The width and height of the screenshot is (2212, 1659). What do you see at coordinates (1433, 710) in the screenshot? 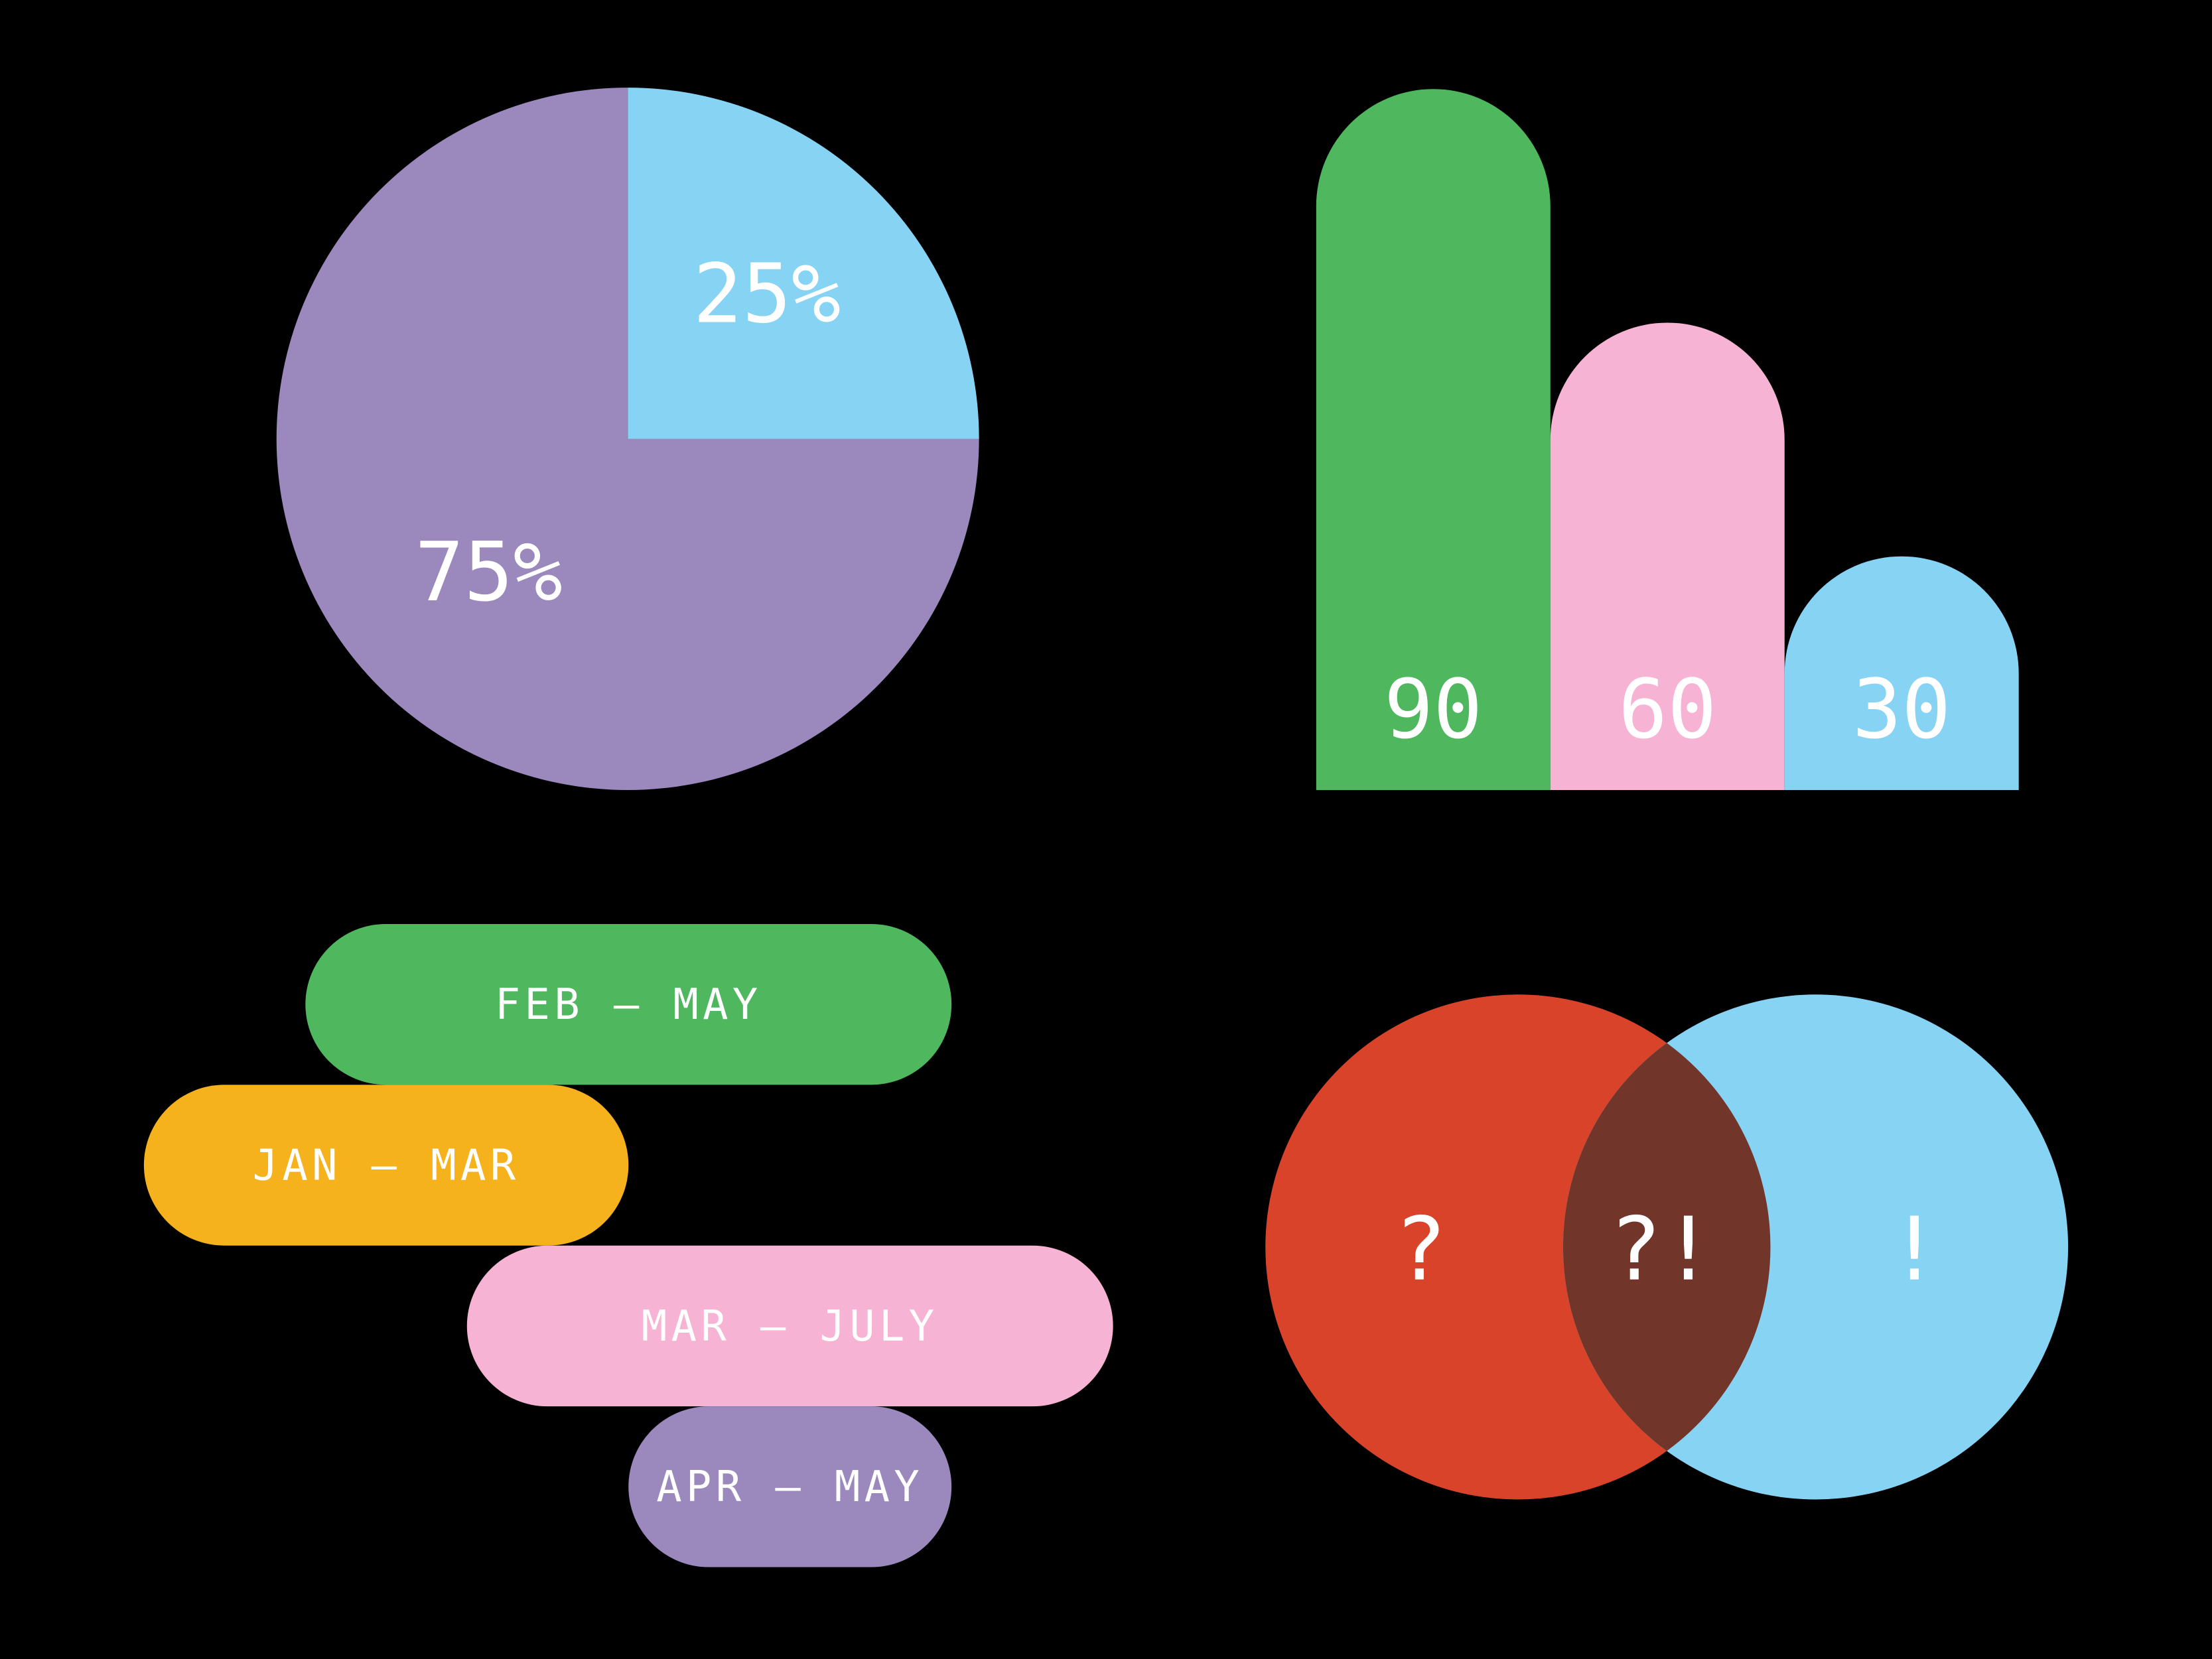
I see `bar-value-label: 90` at bounding box center [1433, 710].